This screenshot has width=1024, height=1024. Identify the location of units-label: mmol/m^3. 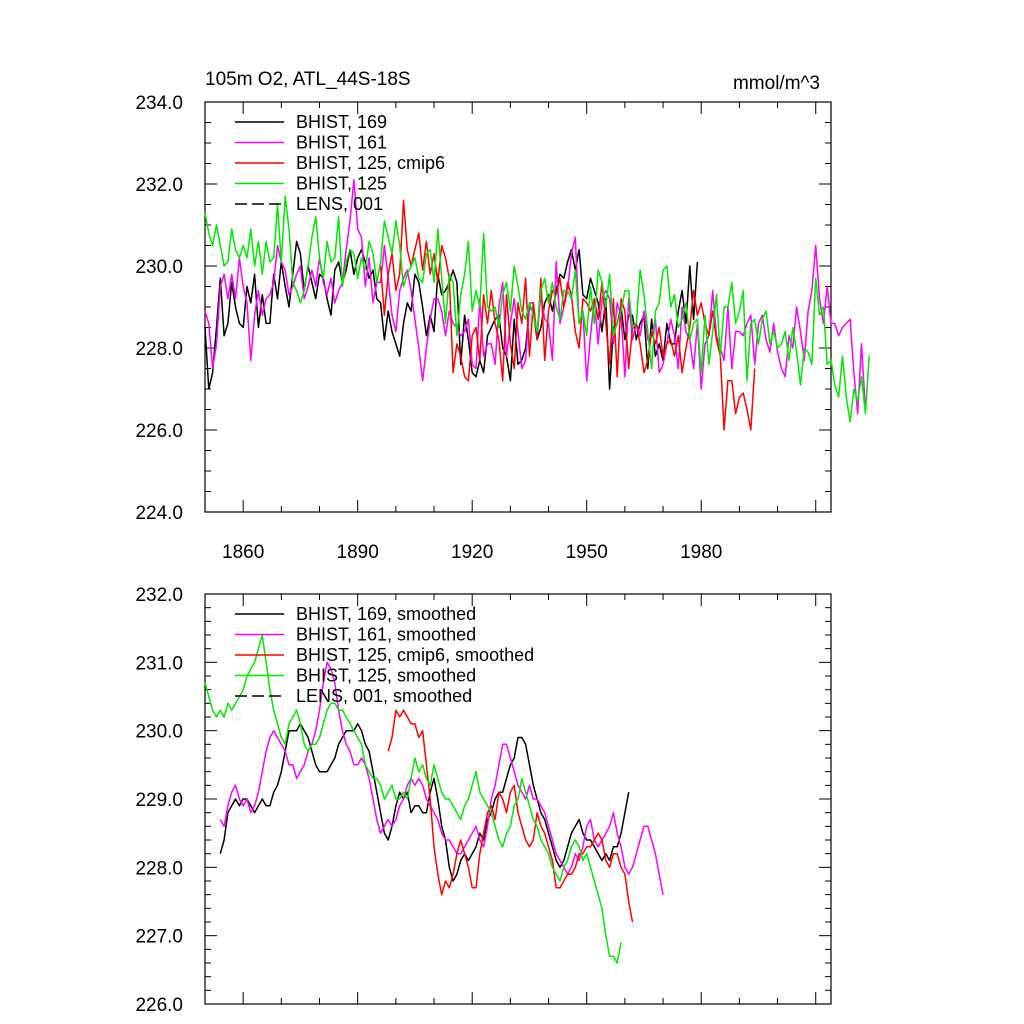
(776, 83).